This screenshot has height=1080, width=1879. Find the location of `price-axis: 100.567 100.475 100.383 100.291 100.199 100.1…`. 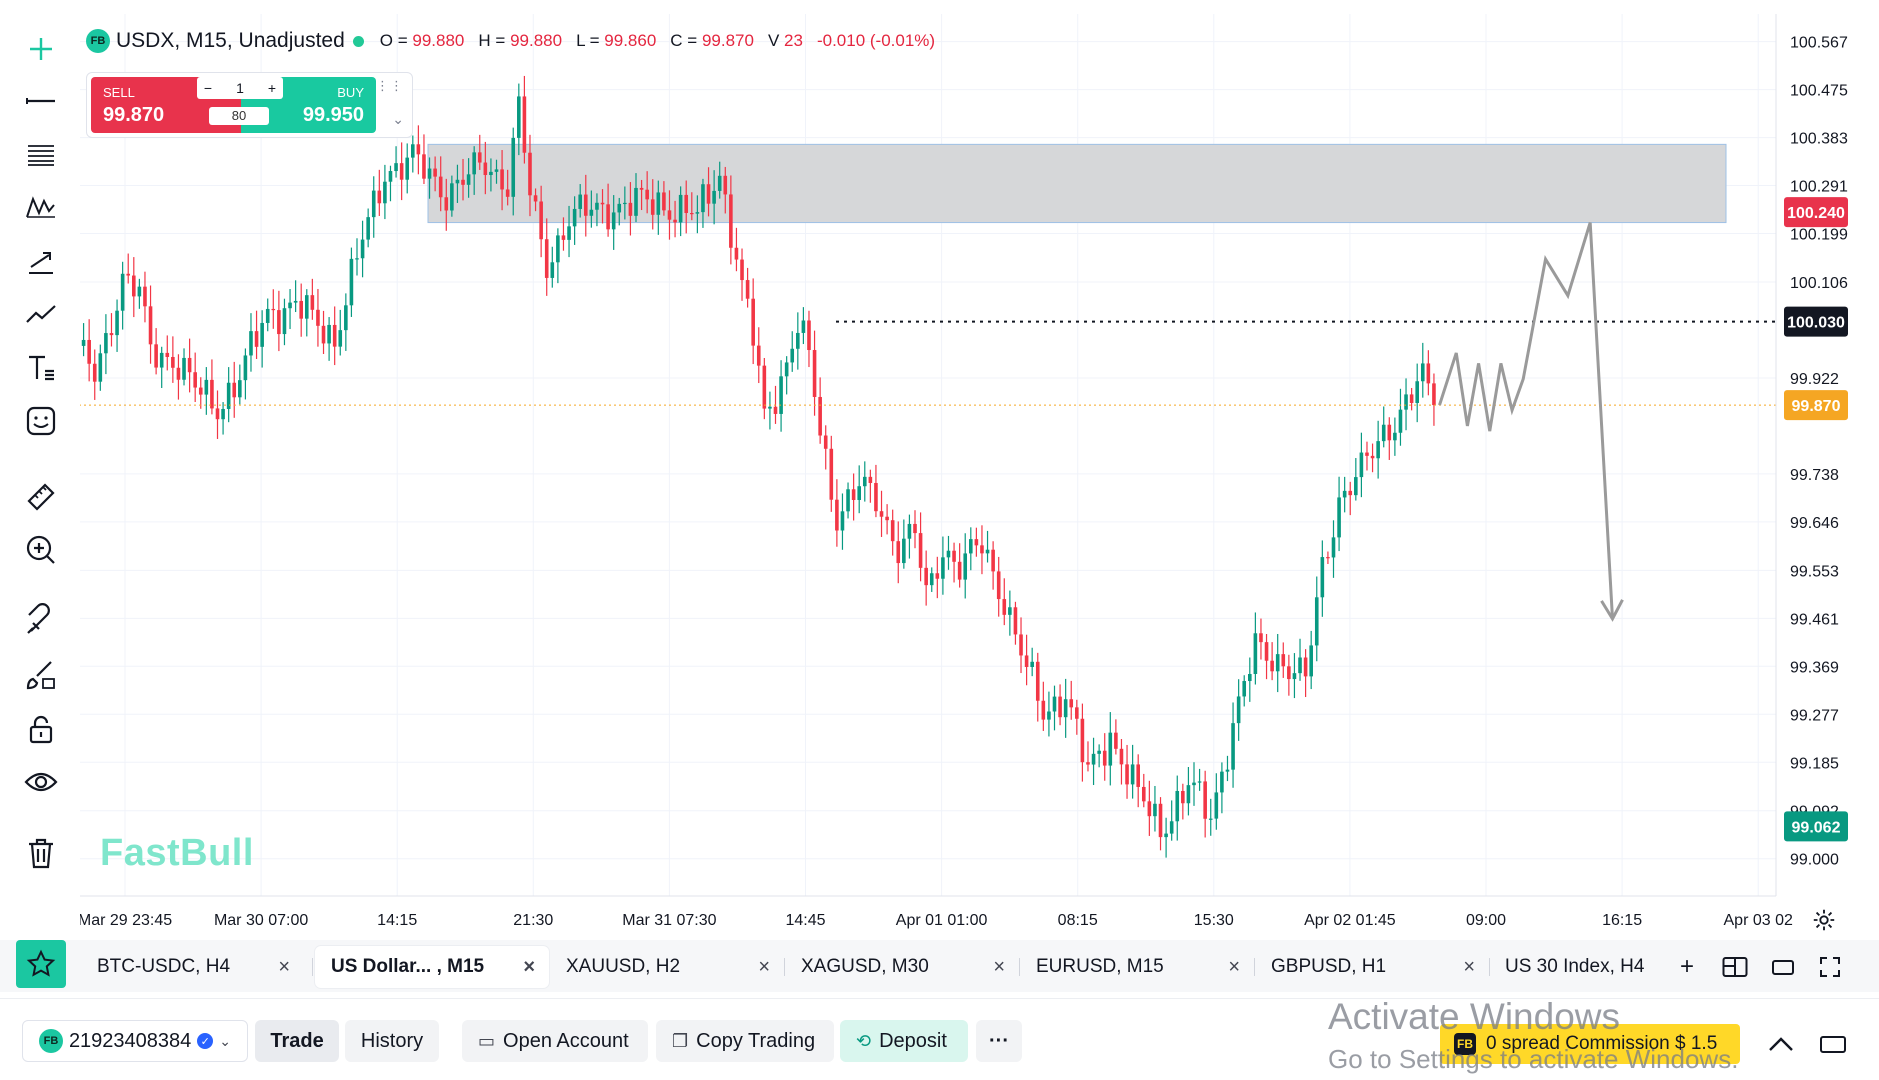

price-axis: 100.567 100.475 100.383 100.291 100.199 100.1… is located at coordinates (1819, 452).